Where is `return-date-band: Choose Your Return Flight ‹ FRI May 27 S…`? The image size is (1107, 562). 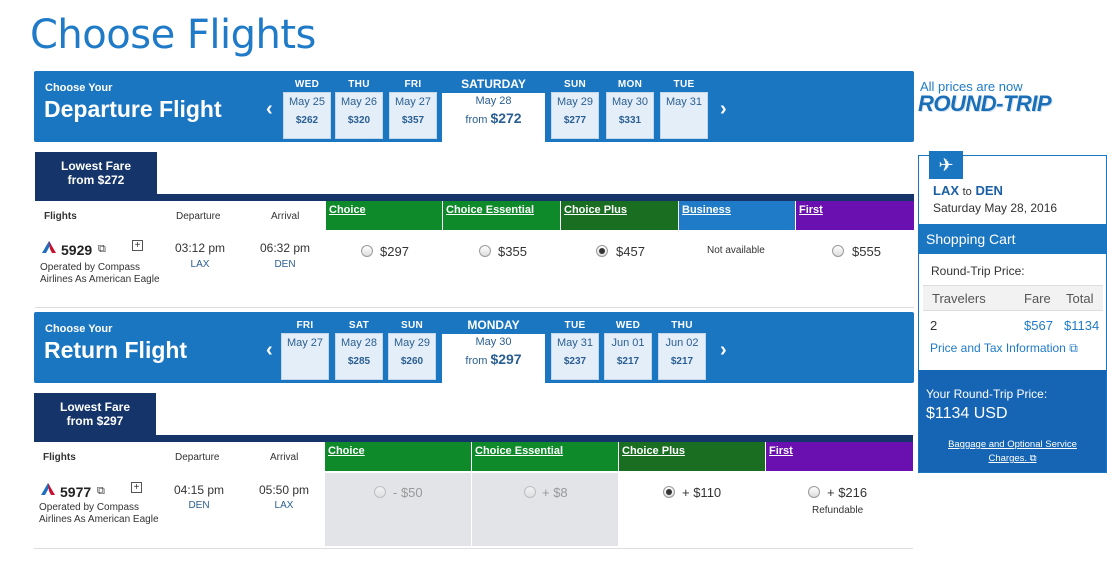 return-date-band: Choose Your Return Flight ‹ FRI May 27 S… is located at coordinates (474, 347).